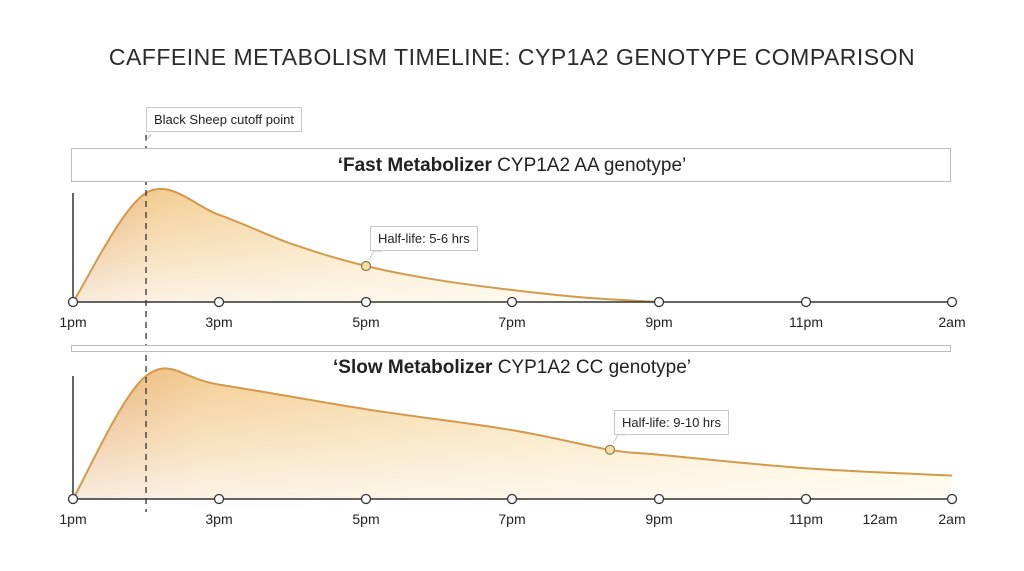 The image size is (1024, 571). I want to click on fast-tick-label: 7pm, so click(512, 322).